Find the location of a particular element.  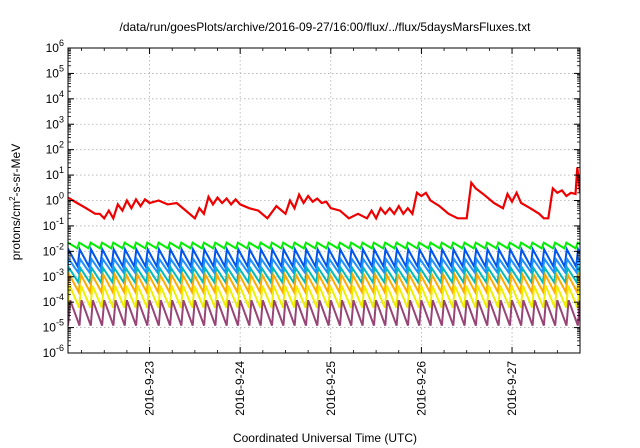

y-axis-label-suffix: -s-sr-MeV is located at coordinates (16, 170).